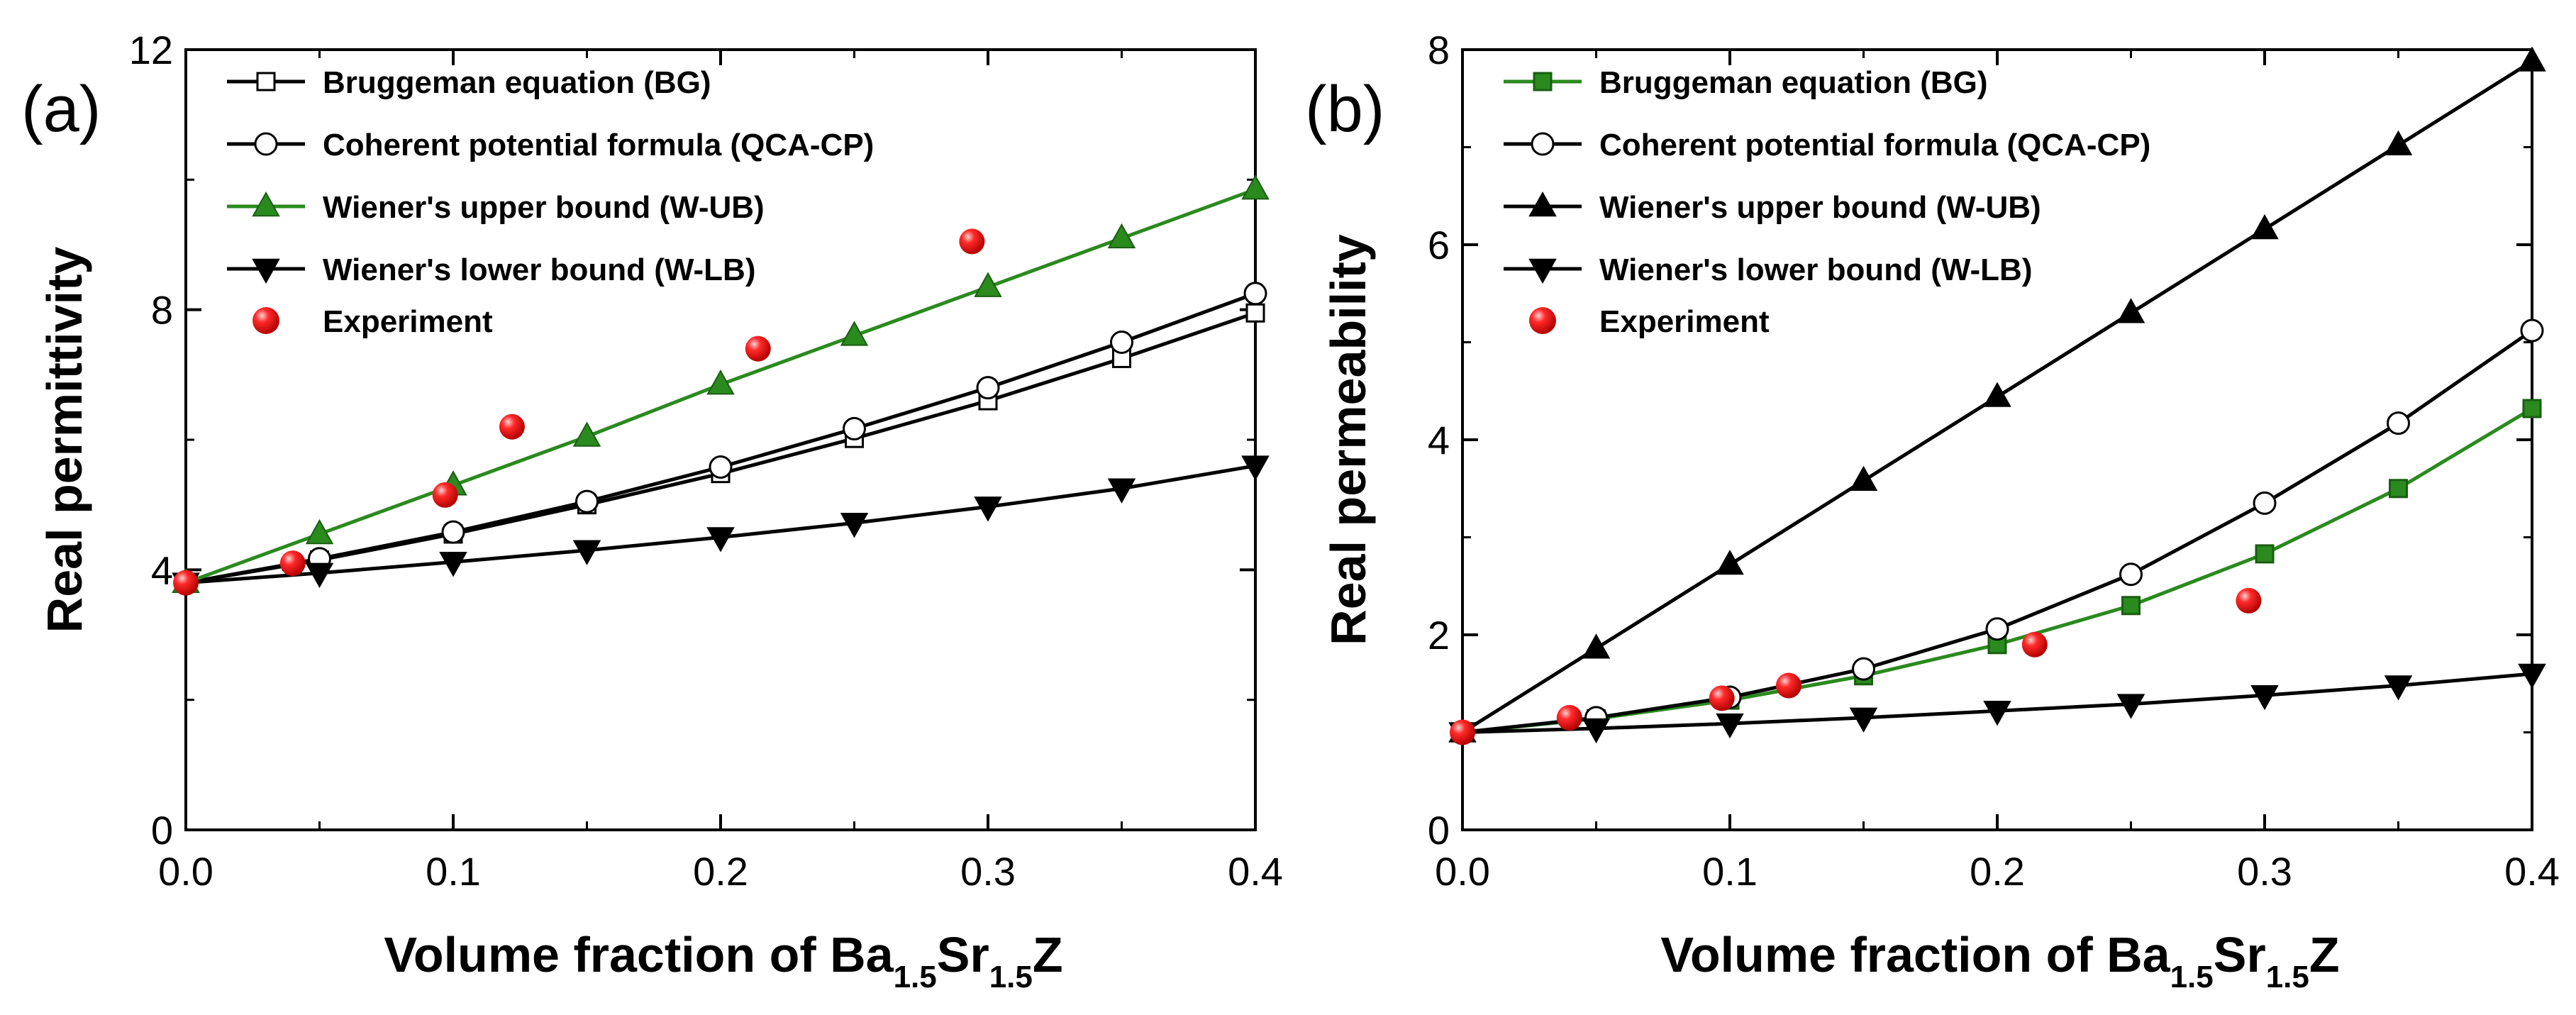 The image size is (2576, 1015). What do you see at coordinates (1255, 871) in the screenshot?
I see `x-tick-label: 0.4` at bounding box center [1255, 871].